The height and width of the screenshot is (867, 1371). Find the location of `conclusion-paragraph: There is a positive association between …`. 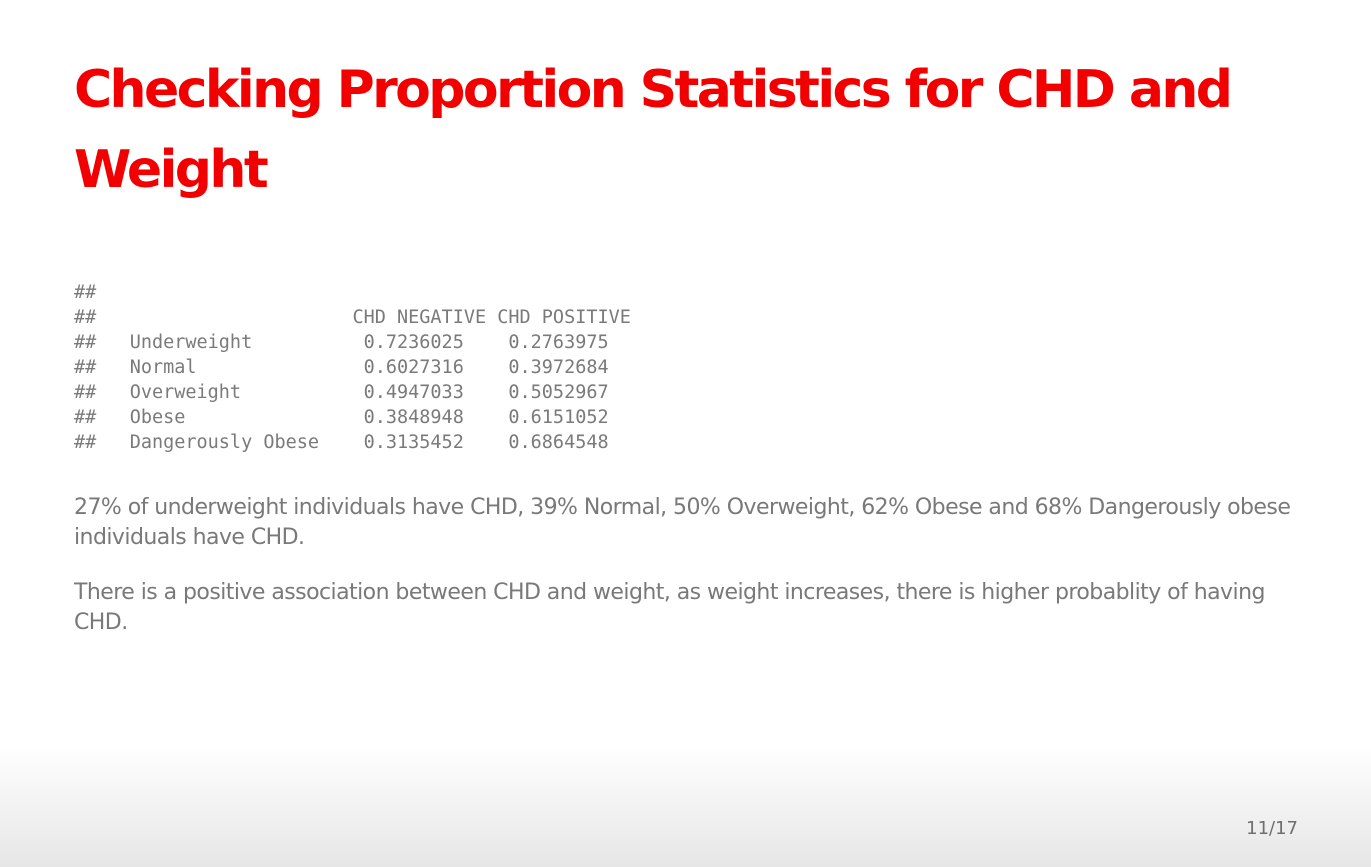

conclusion-paragraph: There is a positive association between … is located at coordinates (669, 607).